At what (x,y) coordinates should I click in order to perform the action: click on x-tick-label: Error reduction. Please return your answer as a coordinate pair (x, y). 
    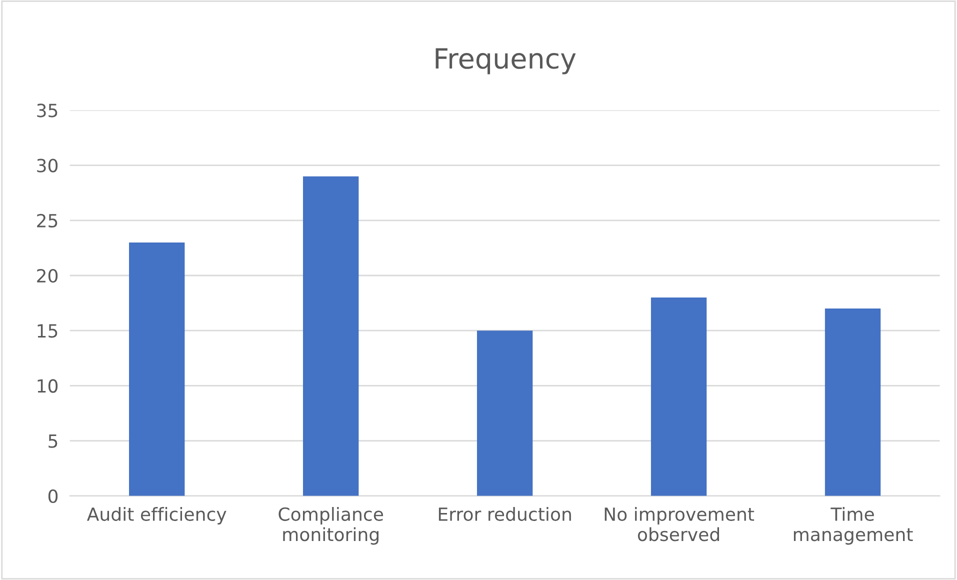
    Looking at the image, I should click on (504, 514).